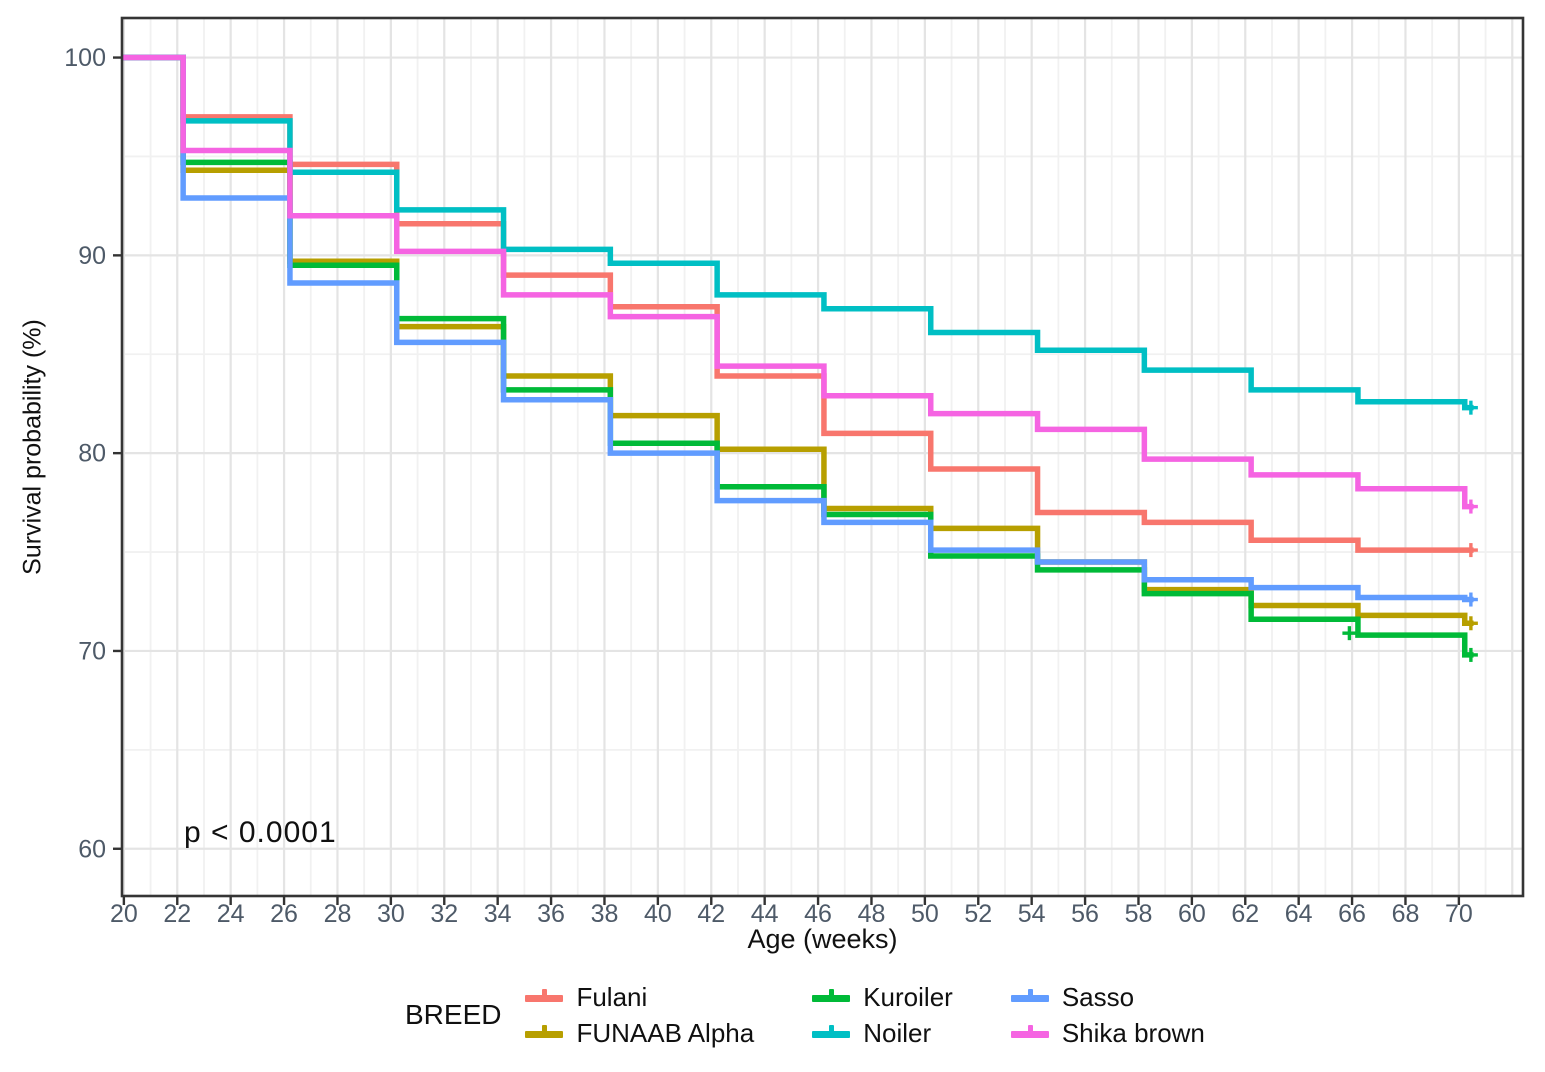 This screenshot has height=1072, width=1545. Describe the element at coordinates (391, 914) in the screenshot. I see `tick-label: 30` at that location.